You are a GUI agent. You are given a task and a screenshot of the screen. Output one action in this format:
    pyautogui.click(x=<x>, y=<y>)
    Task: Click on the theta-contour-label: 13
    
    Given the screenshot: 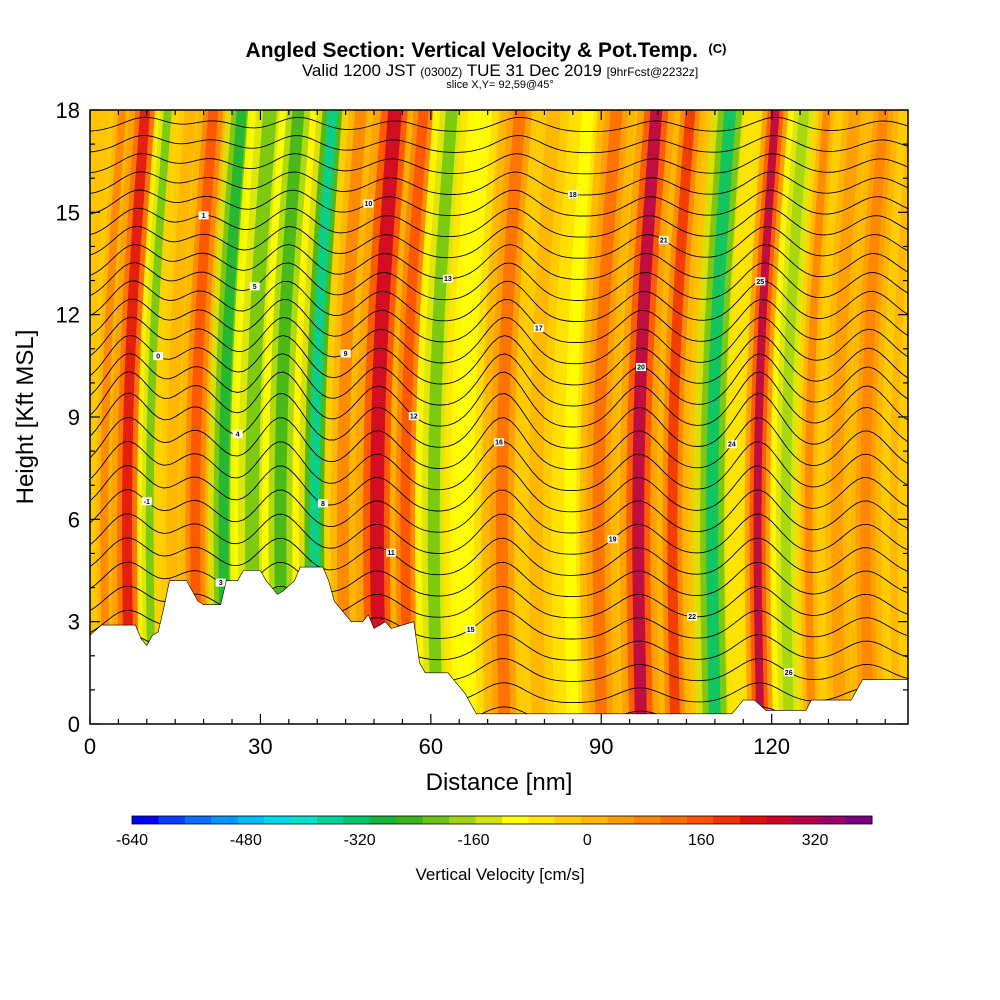 What is the action you would take?
    pyautogui.click(x=447, y=278)
    